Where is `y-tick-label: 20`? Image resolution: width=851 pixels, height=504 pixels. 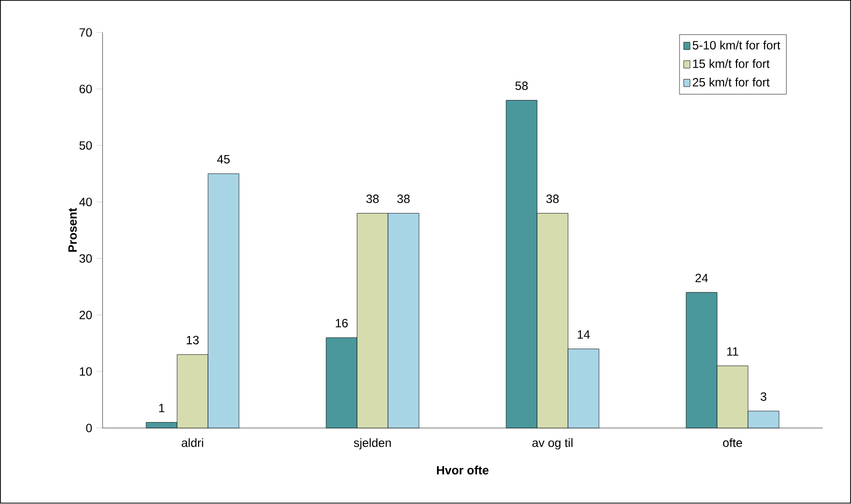 y-tick-label: 20 is located at coordinates (86, 315).